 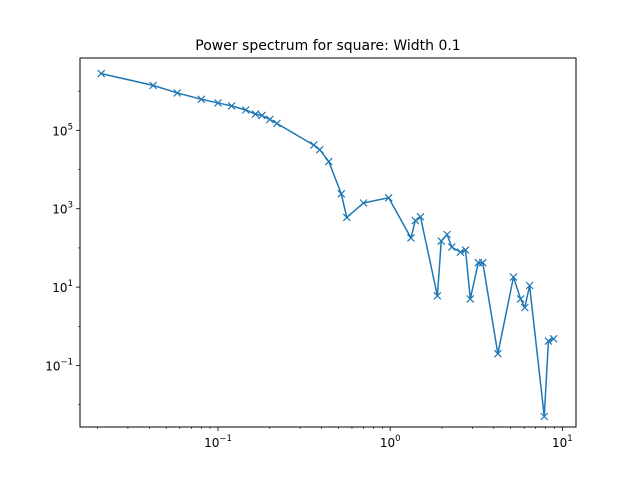 I want to click on x-tick-label: 10¹, so click(x=562, y=442).